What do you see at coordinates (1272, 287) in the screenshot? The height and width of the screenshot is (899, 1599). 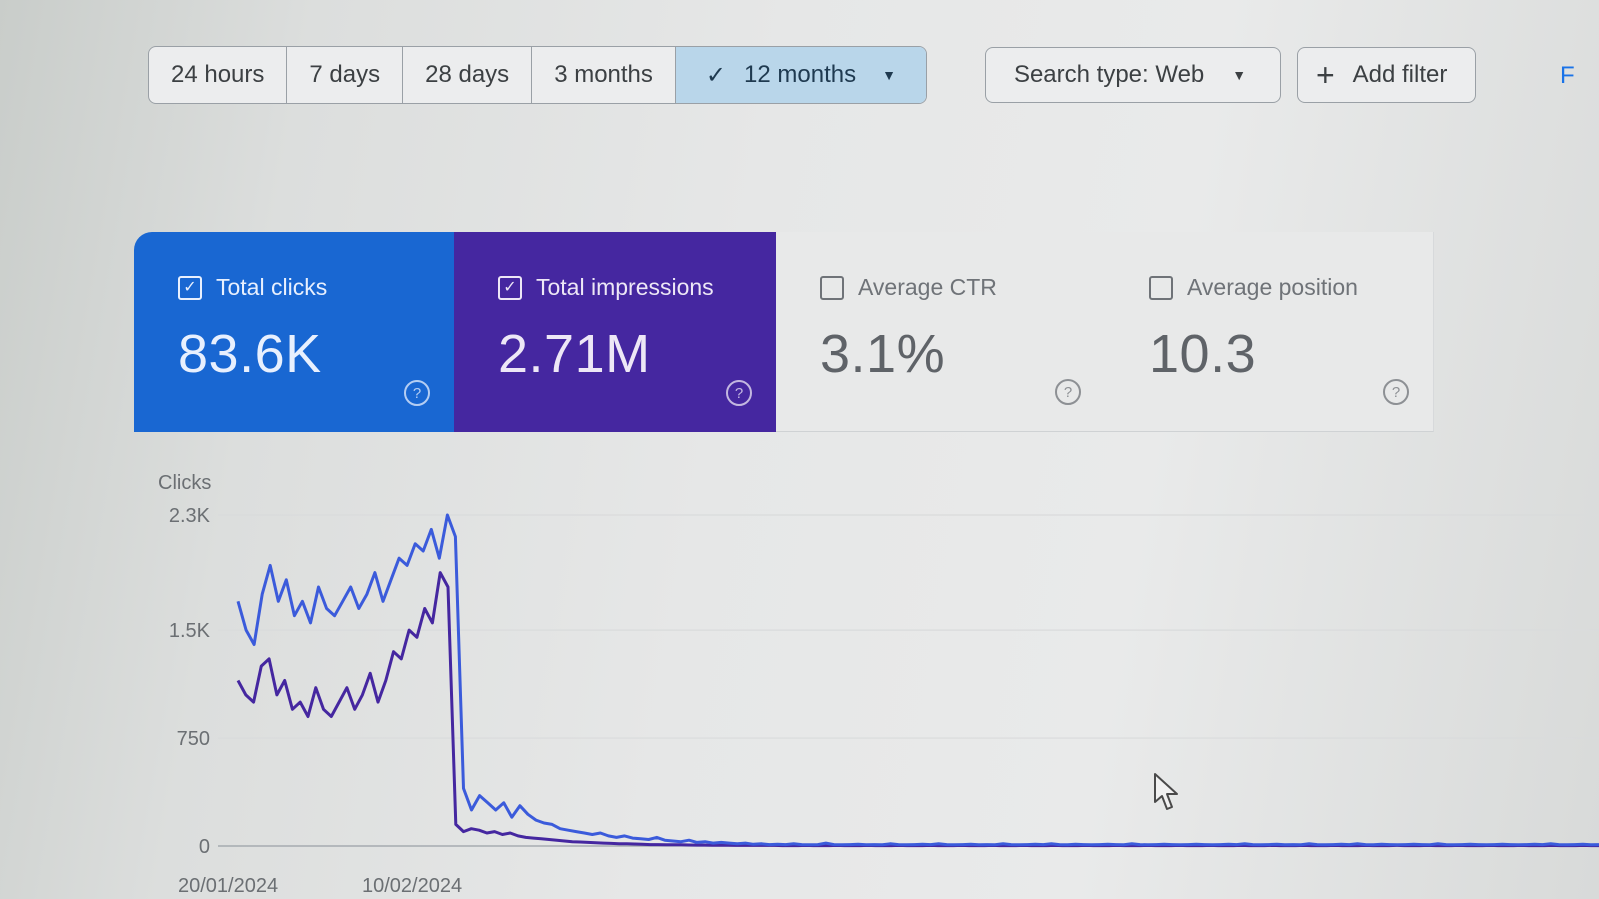 I see `metric-label: Average position` at bounding box center [1272, 287].